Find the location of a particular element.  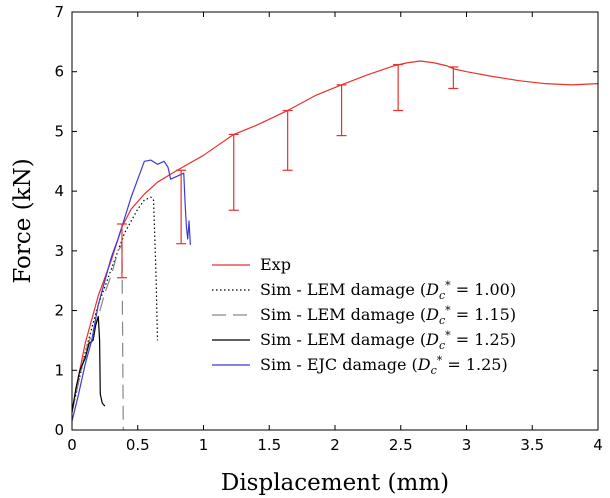

y-tick-label: 5 is located at coordinates (59, 131).